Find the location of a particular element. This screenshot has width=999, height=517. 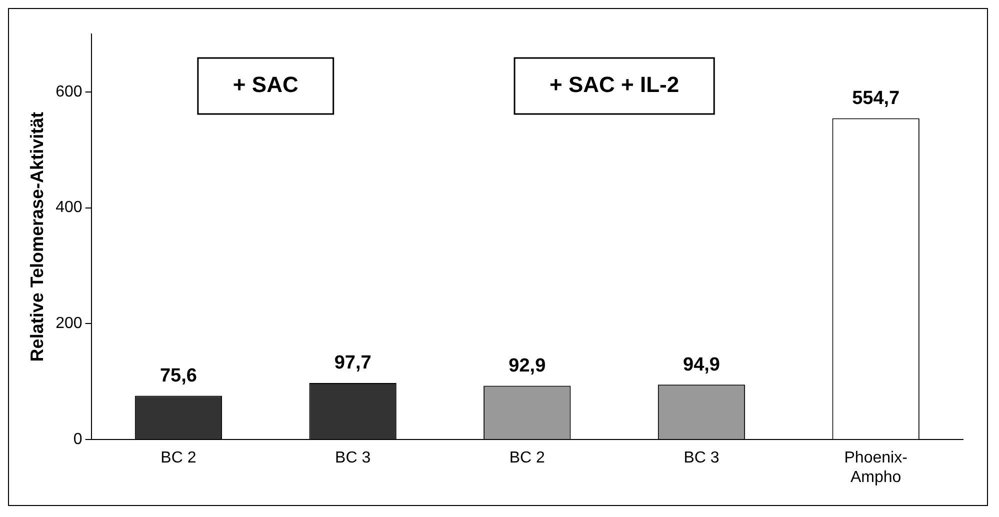

annotation: + SAC is located at coordinates (265, 85).